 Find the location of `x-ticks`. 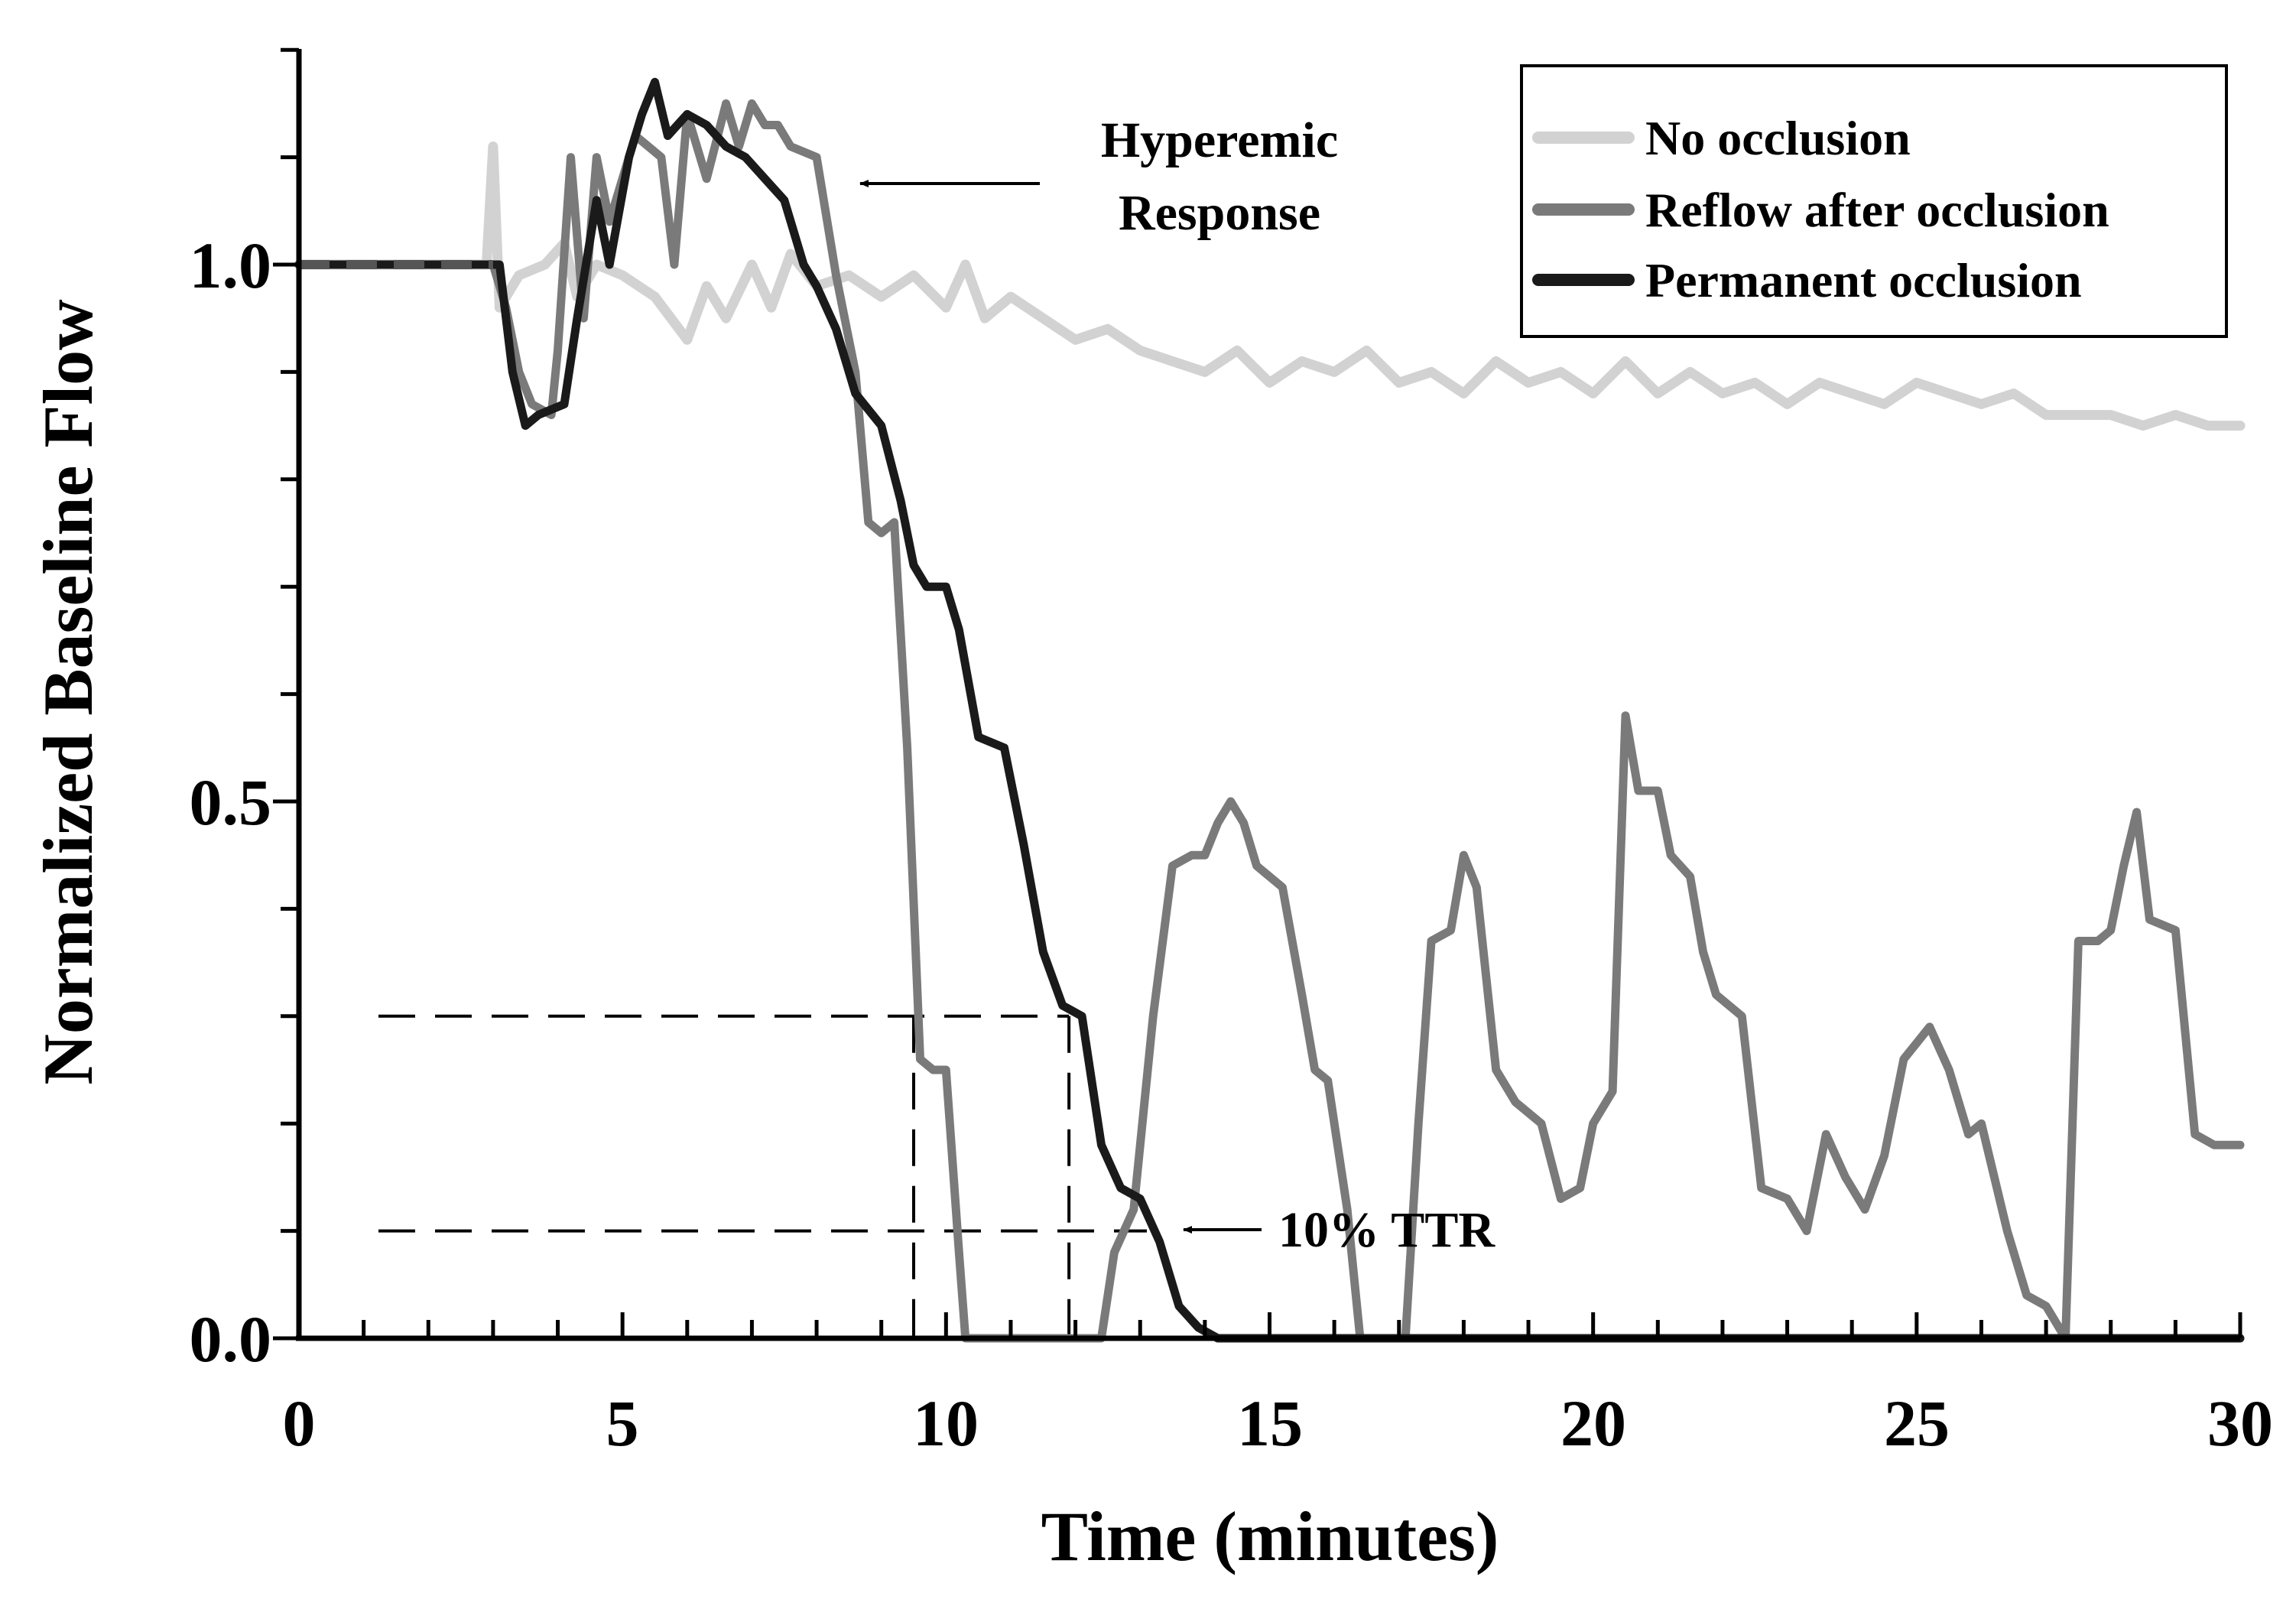

x-ticks is located at coordinates (1269, 1325).